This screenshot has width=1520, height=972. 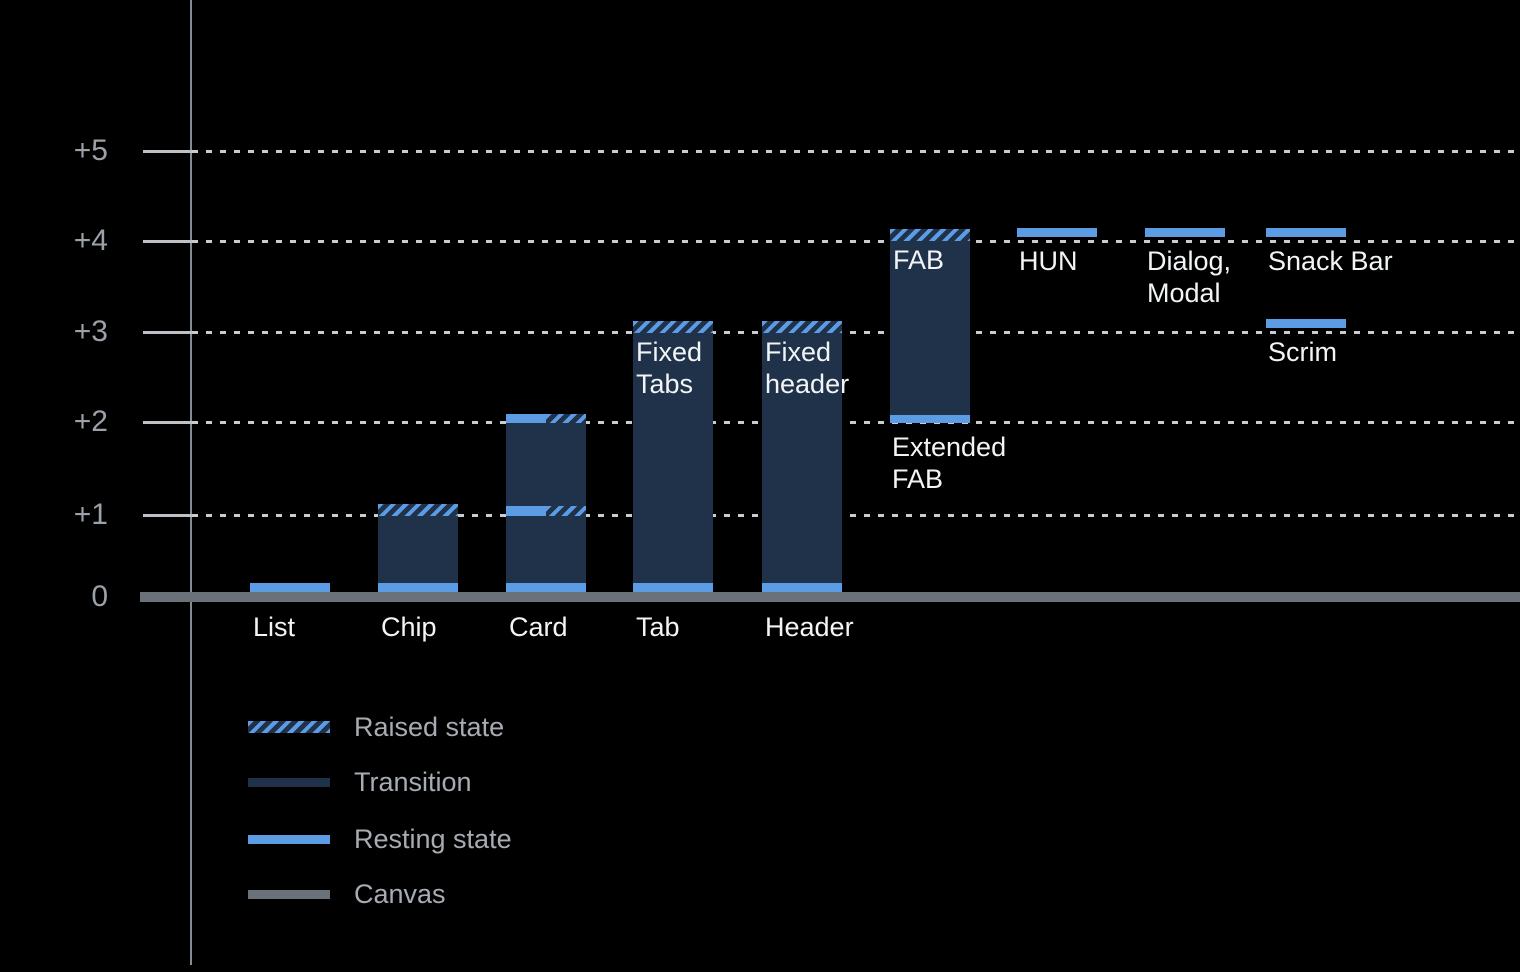 What do you see at coordinates (99, 596) in the screenshot?
I see `y-tick-label-0: 0` at bounding box center [99, 596].